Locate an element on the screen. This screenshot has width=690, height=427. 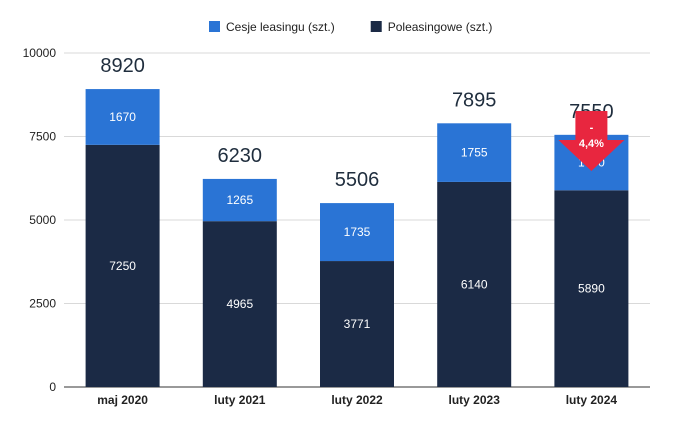
x-tick-label: maj 2020 is located at coordinates (122, 400).